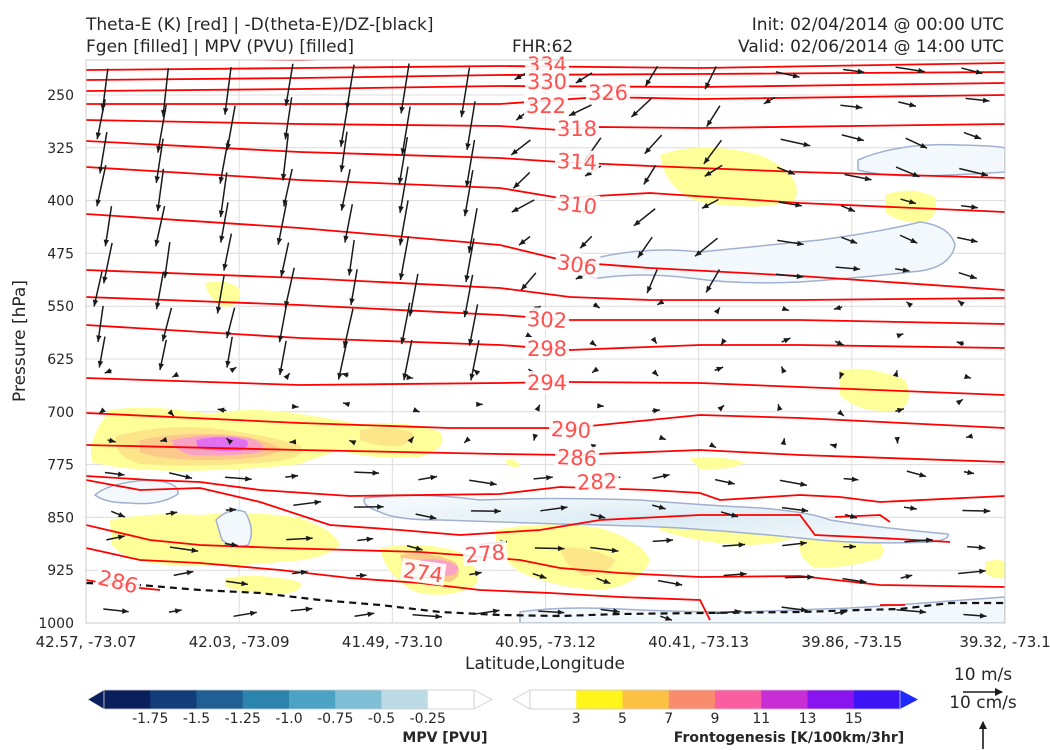 The image size is (1050, 750). What do you see at coordinates (288, 719) in the screenshot?
I see `mpv-colorbar-tick: -1.0` at bounding box center [288, 719].